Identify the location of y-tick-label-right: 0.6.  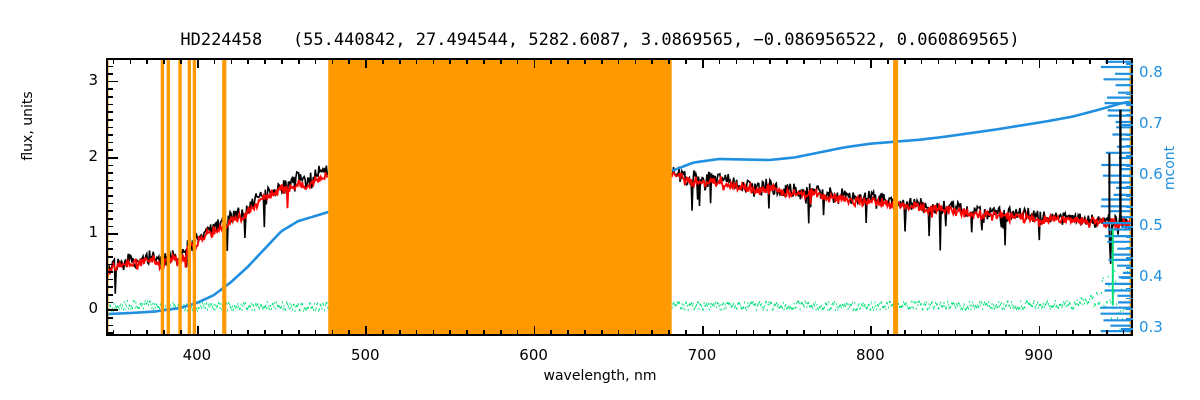
(1151, 174).